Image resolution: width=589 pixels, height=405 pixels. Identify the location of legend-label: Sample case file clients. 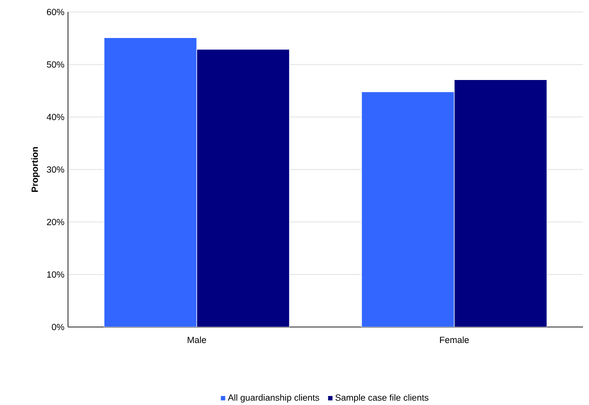
(381, 398).